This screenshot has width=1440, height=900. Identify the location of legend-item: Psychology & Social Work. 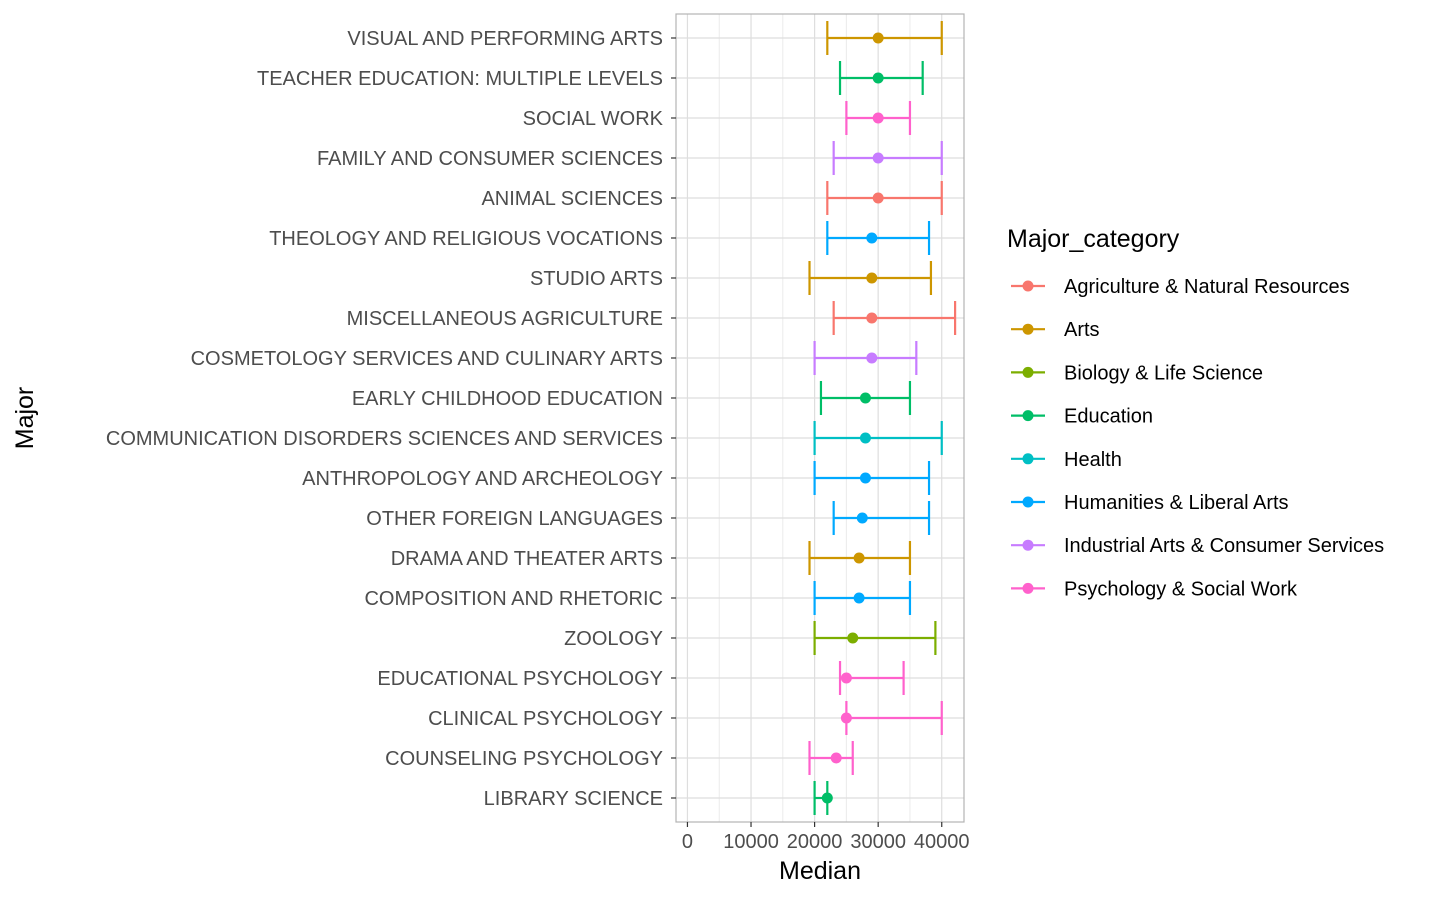
(1154, 589).